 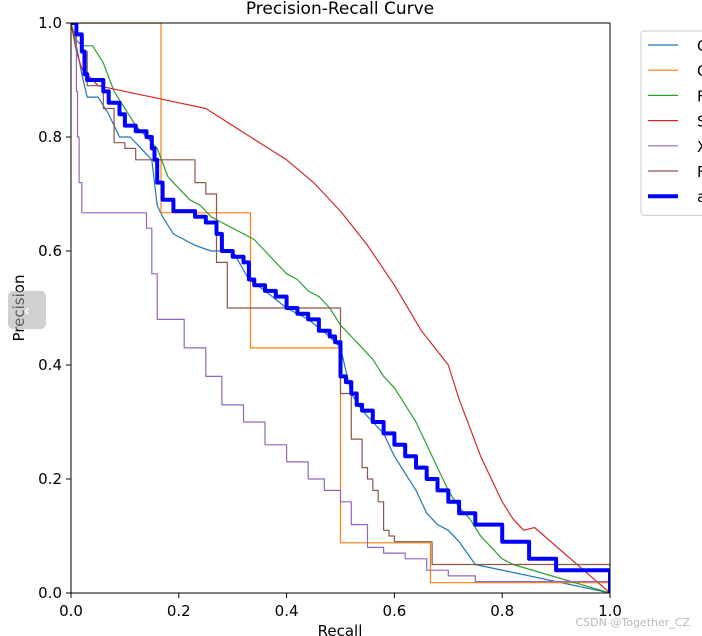 What do you see at coordinates (50, 23) in the screenshot?
I see `y-tick-label: 1.0` at bounding box center [50, 23].